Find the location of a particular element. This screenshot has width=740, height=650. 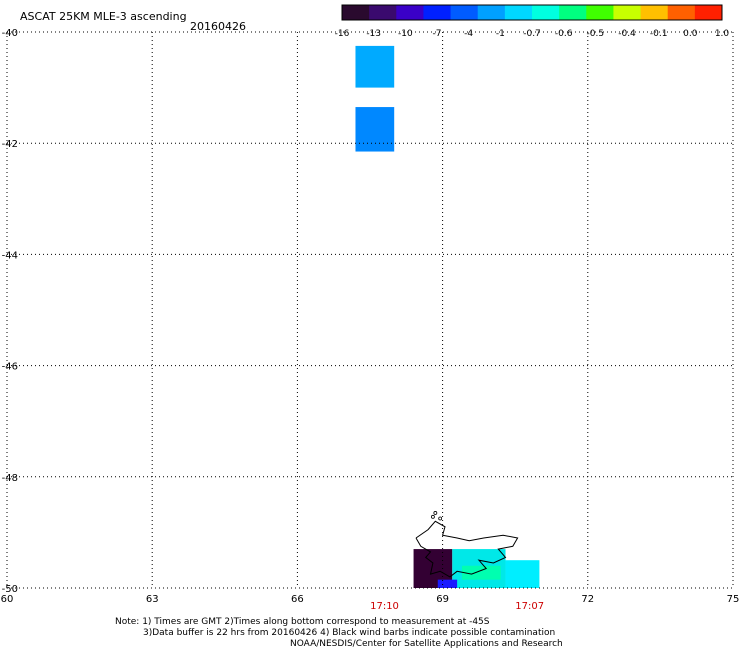

lat-label: -50 is located at coordinates (10, 589).